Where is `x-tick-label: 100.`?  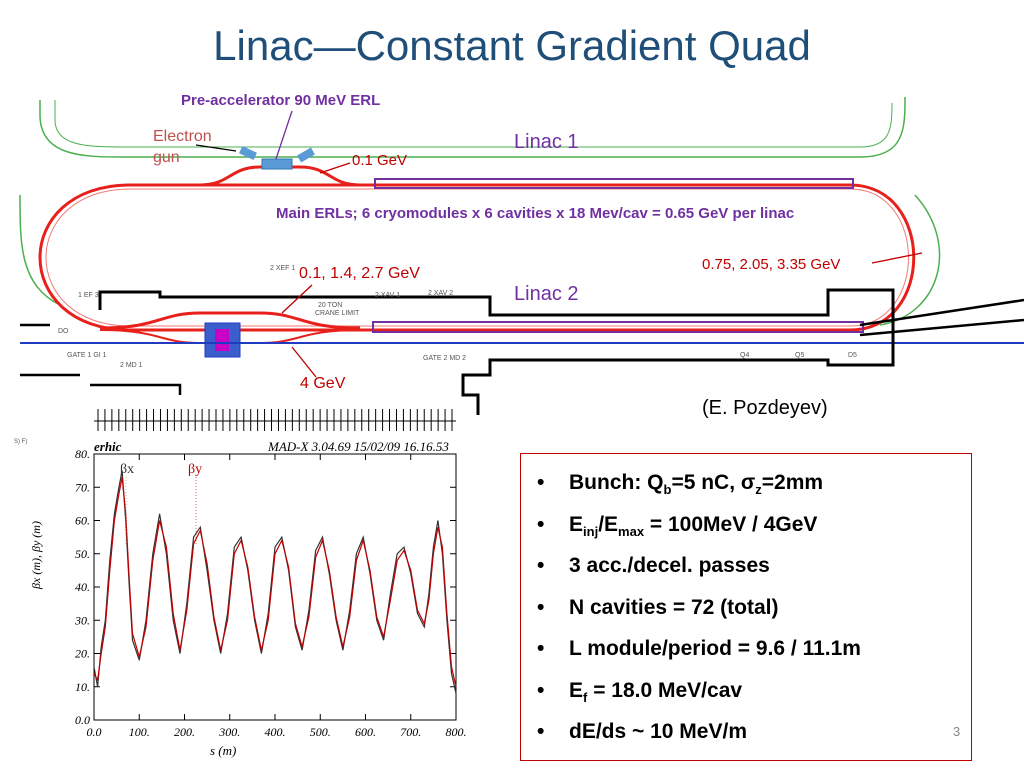 x-tick-label: 100. is located at coordinates (139, 732).